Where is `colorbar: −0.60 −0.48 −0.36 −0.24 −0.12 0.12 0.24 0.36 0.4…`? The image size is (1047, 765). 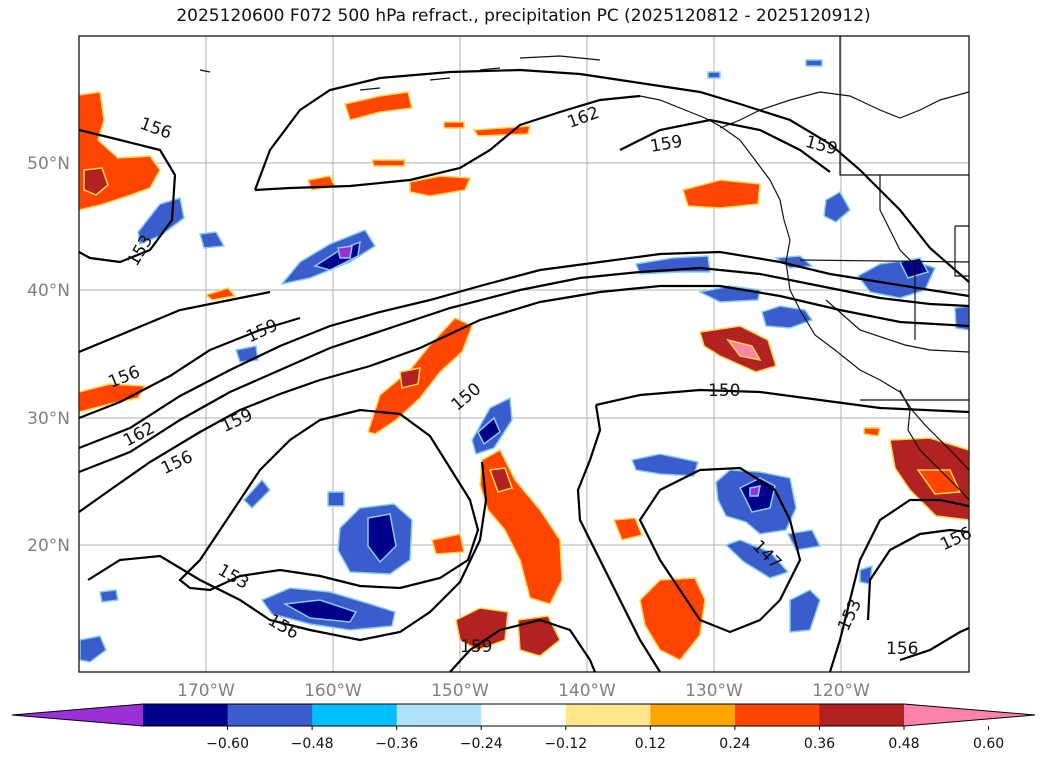 colorbar: −0.60 −0.48 −0.36 −0.24 −0.12 0.12 0.24 0.36 0.4… is located at coordinates (523, 727).